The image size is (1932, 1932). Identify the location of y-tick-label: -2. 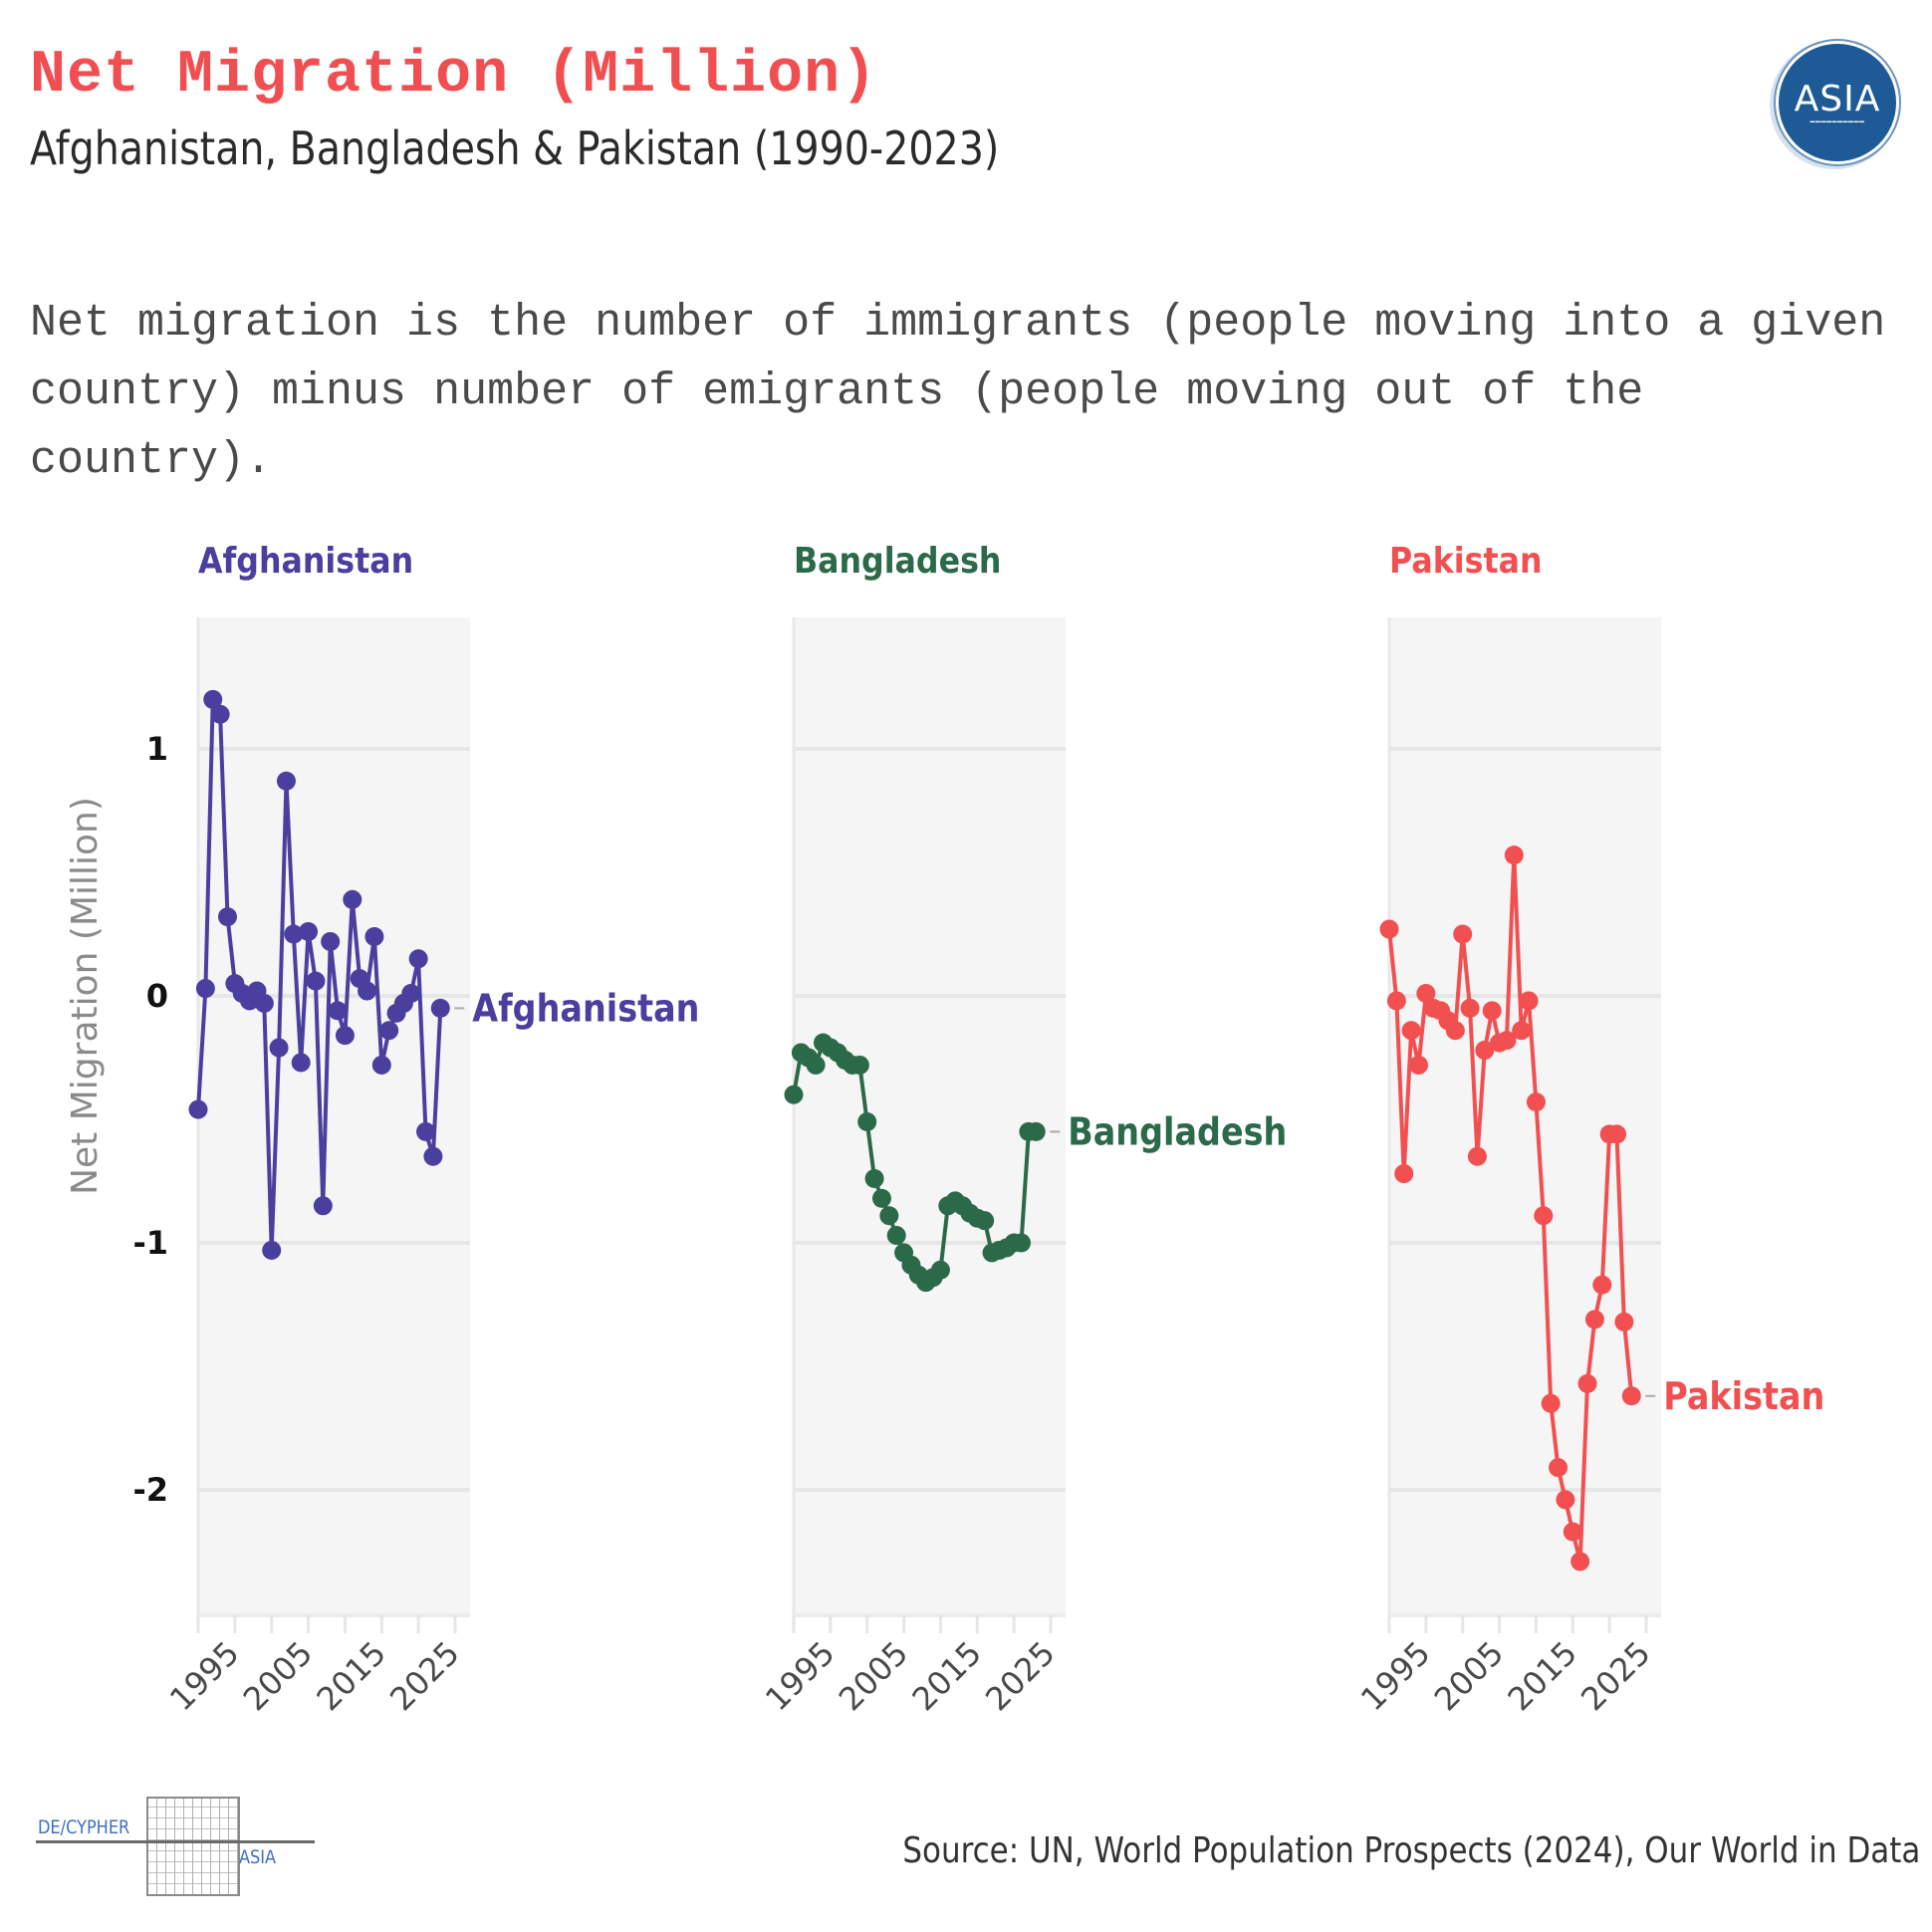
(150, 1490).